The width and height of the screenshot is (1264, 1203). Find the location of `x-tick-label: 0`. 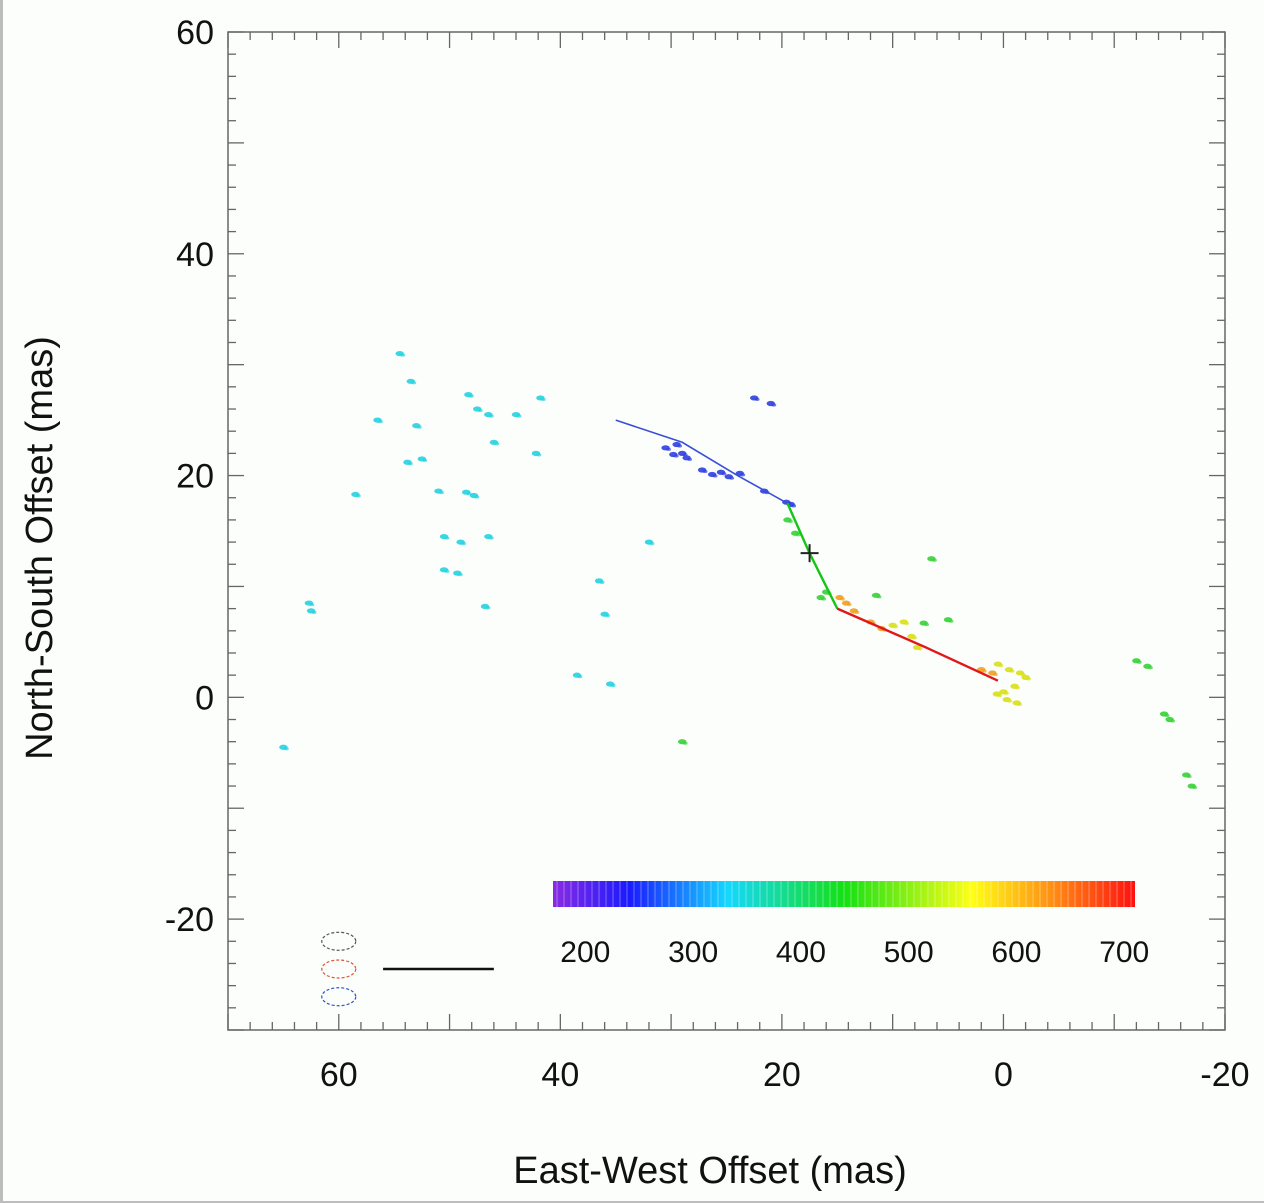

x-tick-label: 0 is located at coordinates (1003, 1075).